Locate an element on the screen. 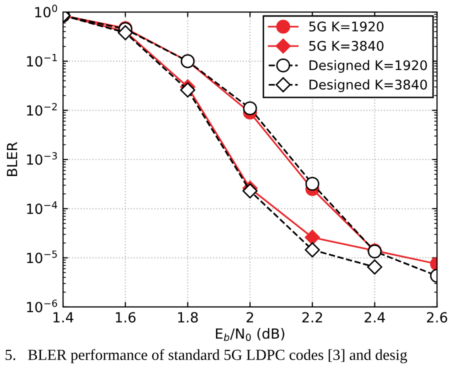  x-tick-label: 2.4 is located at coordinates (374, 317).